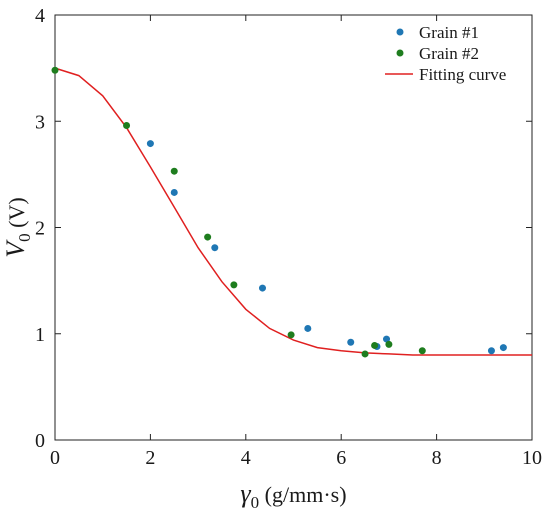 The width and height of the screenshot is (550, 512). Describe the element at coordinates (24, 237) in the screenshot. I see `y-axis-subscript: 0` at that location.